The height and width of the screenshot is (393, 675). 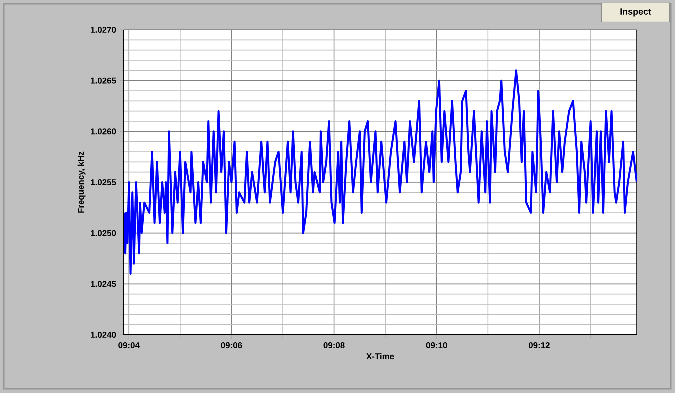 I want to click on y-tick-label: 1.0245, so click(x=103, y=284).